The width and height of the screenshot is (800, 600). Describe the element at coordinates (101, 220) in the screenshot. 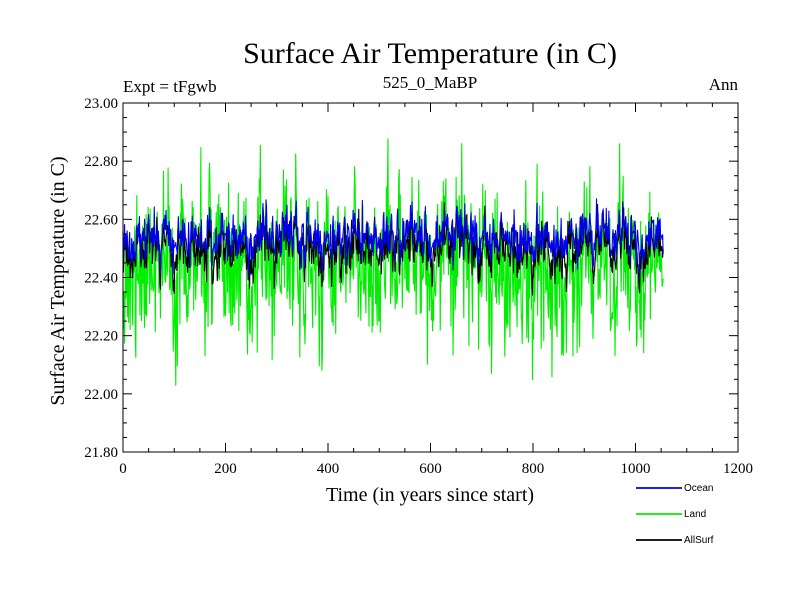

I see `y-tick-label: 22.60` at that location.